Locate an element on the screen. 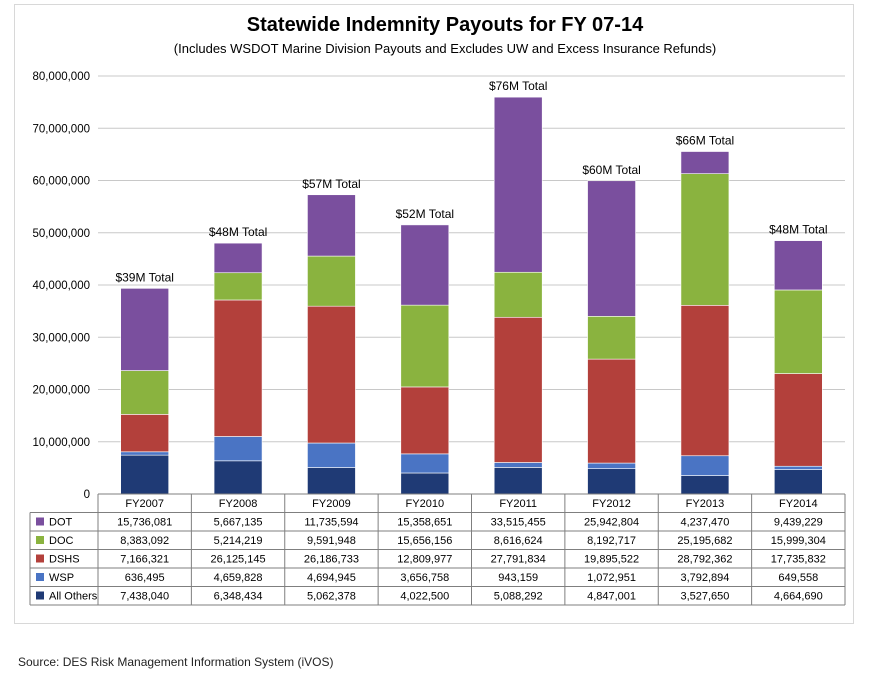 The height and width of the screenshot is (681, 880). table-value: 1,072,951 is located at coordinates (611, 578).